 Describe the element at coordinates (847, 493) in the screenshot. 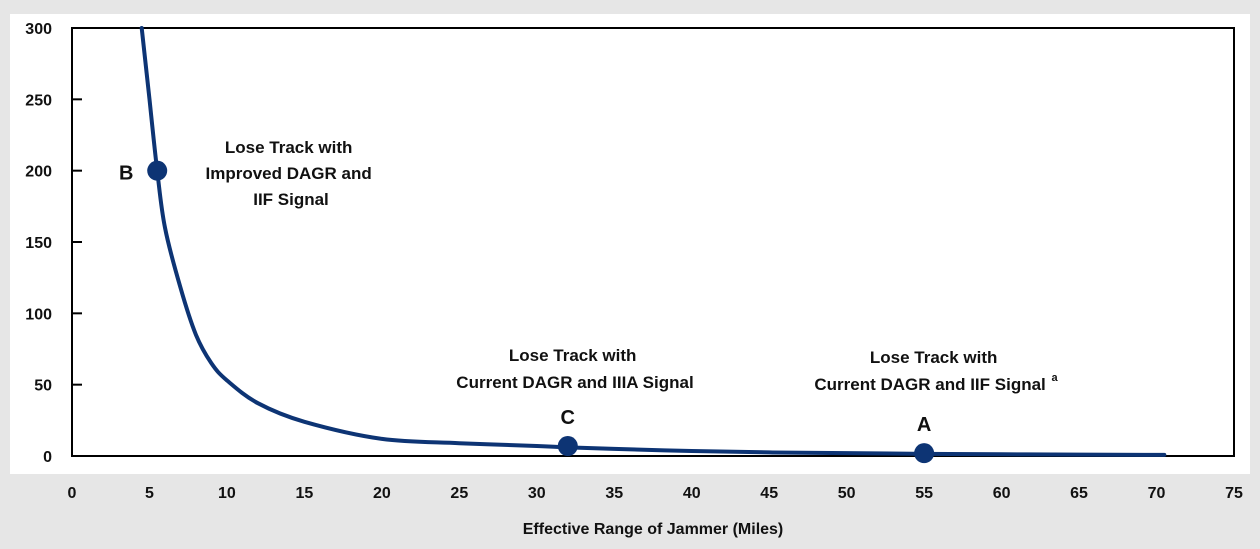

I see `x-tick-label: 50` at that location.